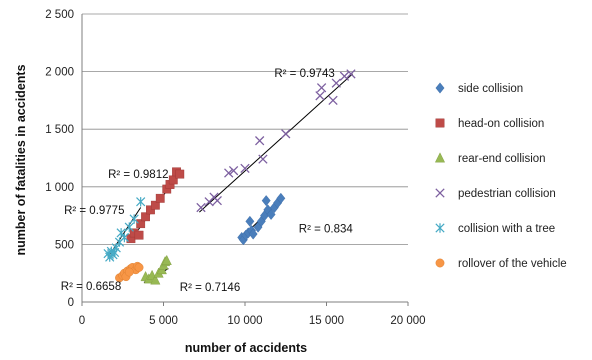 The height and width of the screenshot is (360, 592). I want to click on x-tick-label: 10 000, so click(244, 321).